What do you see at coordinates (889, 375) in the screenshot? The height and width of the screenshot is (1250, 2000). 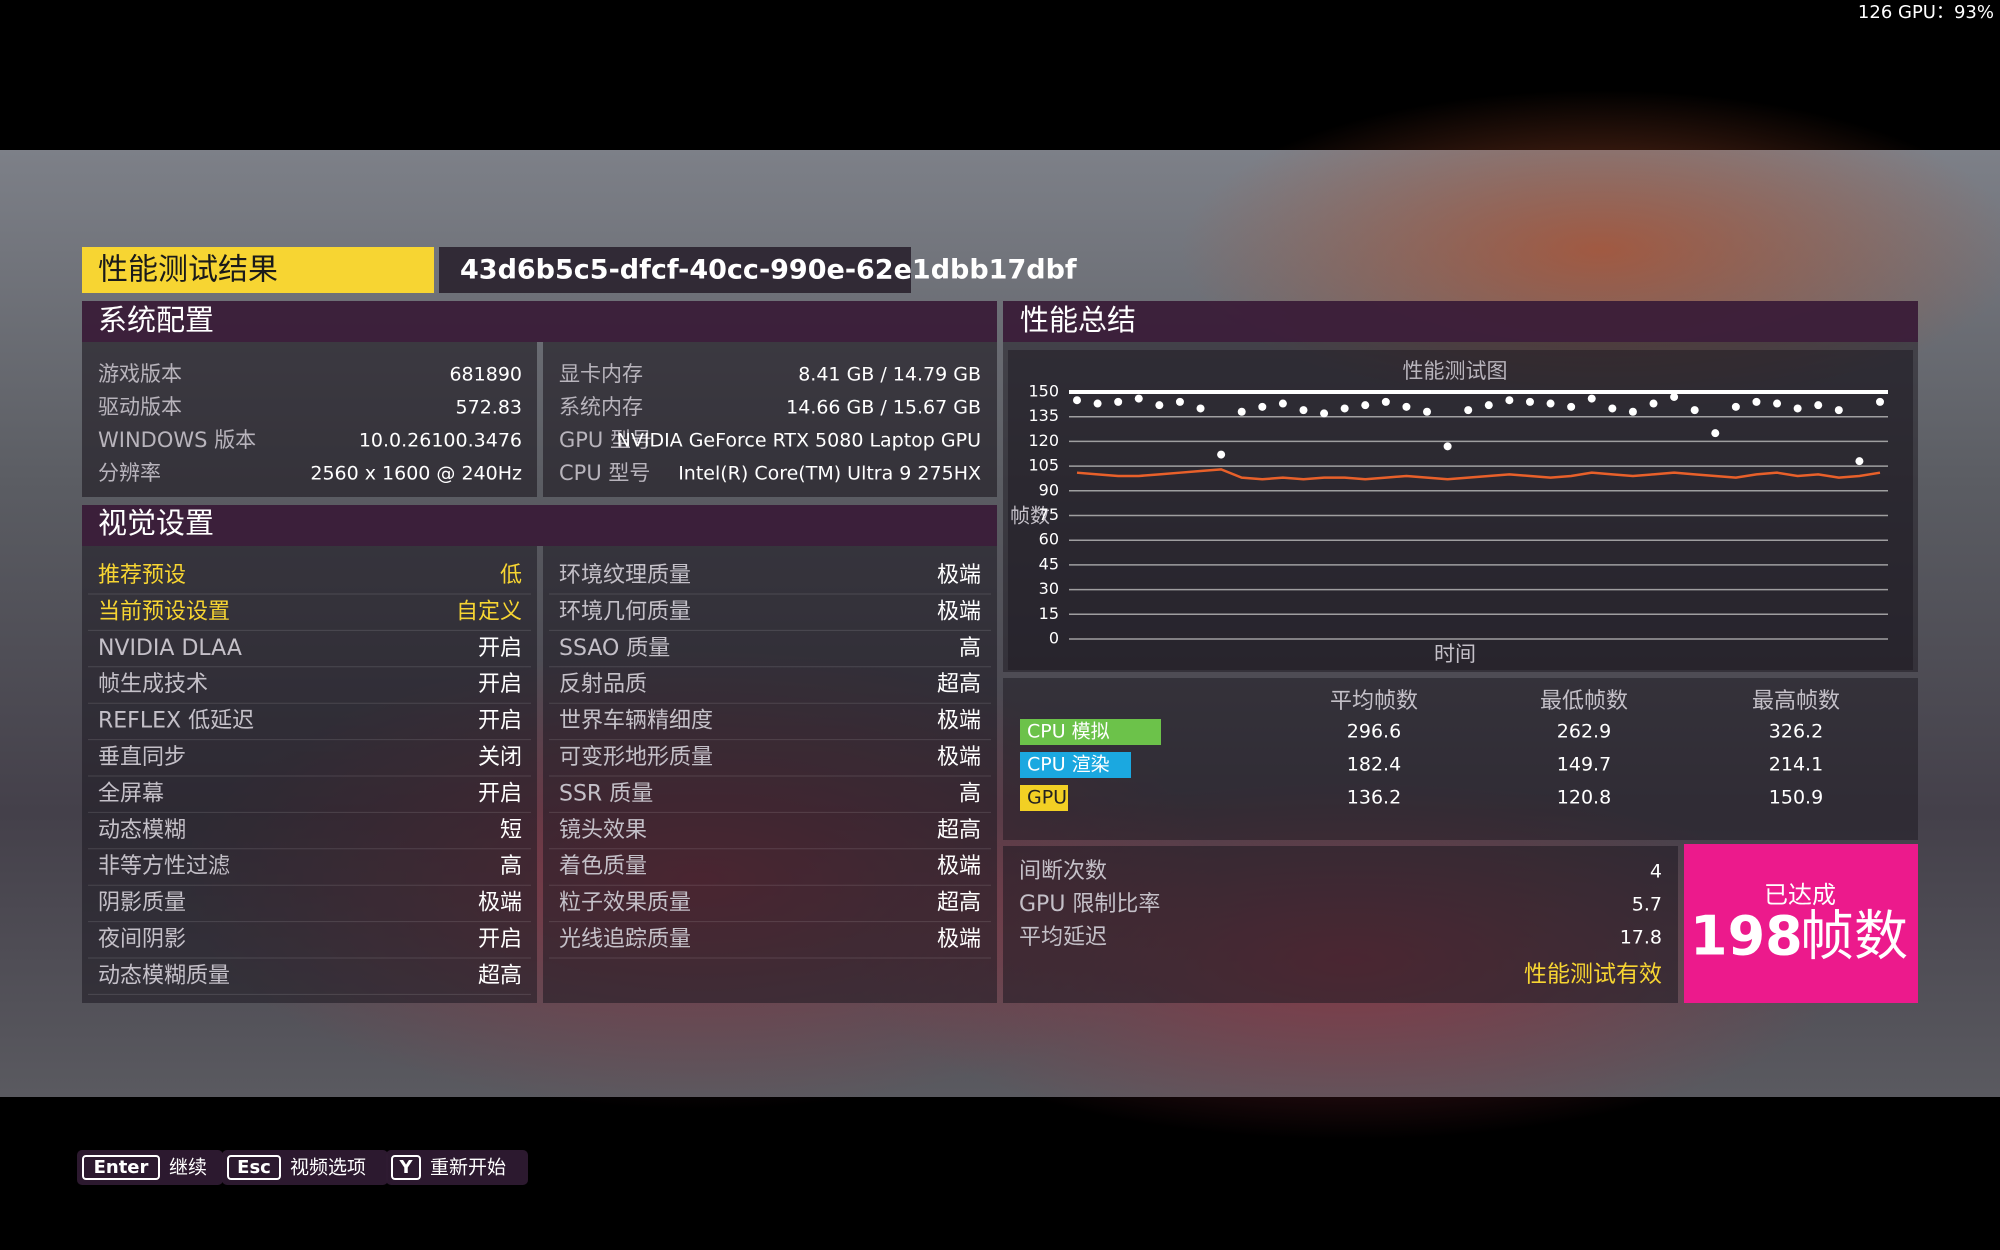 I see `config-value: 8.41 GB / 14.79 GB` at bounding box center [889, 375].